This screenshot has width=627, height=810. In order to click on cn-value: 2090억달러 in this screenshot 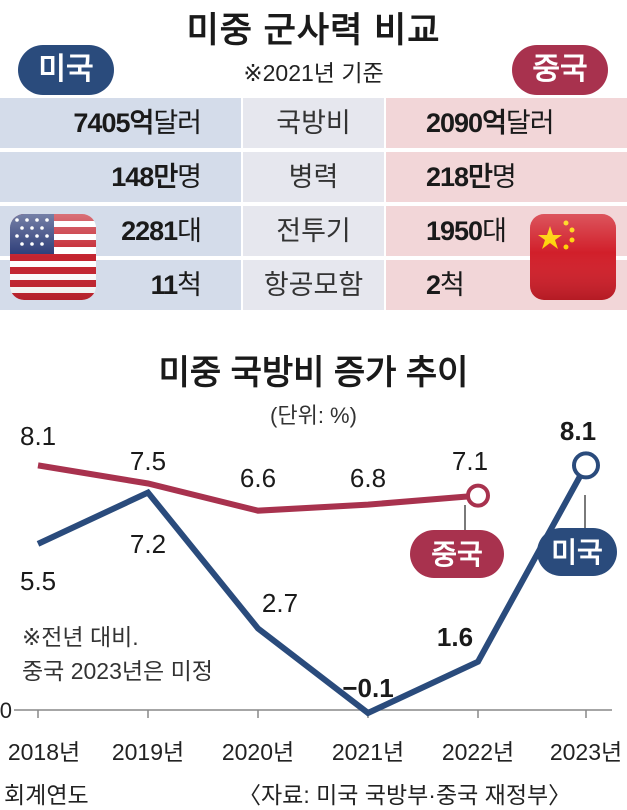, I will do `click(490, 123)`.